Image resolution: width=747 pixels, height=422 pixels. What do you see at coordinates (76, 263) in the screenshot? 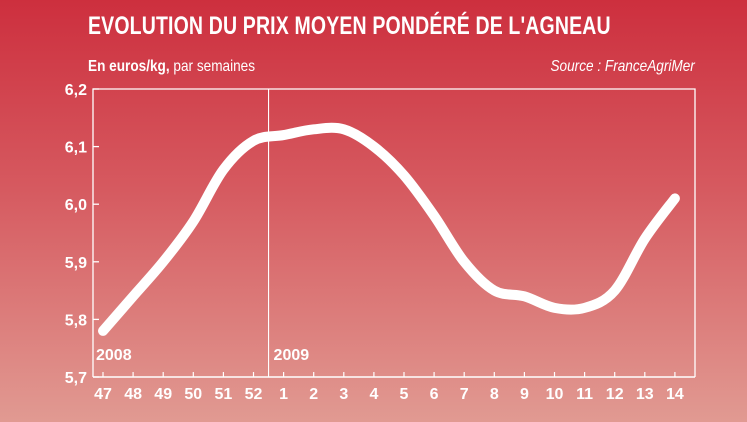
I see `y-tick-label: 5,9` at bounding box center [76, 263].